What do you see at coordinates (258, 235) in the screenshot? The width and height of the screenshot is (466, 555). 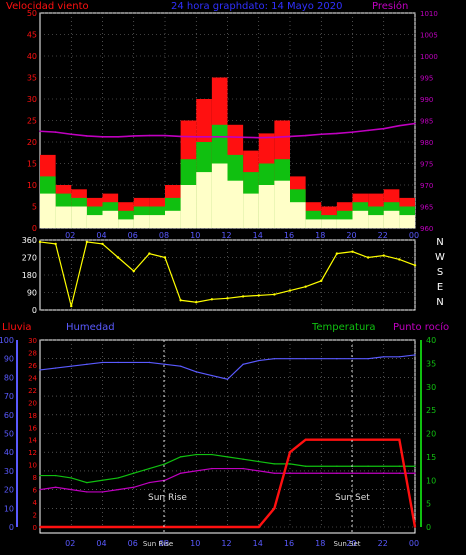 I see `wind-time-tick: 14` at bounding box center [258, 235].